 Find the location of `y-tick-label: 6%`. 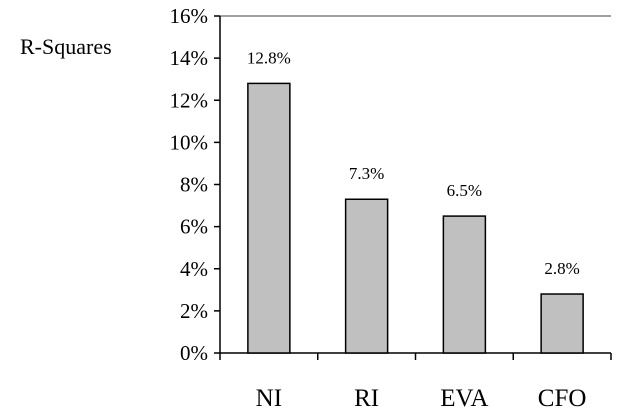

y-tick-label: 6% is located at coordinates (194, 227).